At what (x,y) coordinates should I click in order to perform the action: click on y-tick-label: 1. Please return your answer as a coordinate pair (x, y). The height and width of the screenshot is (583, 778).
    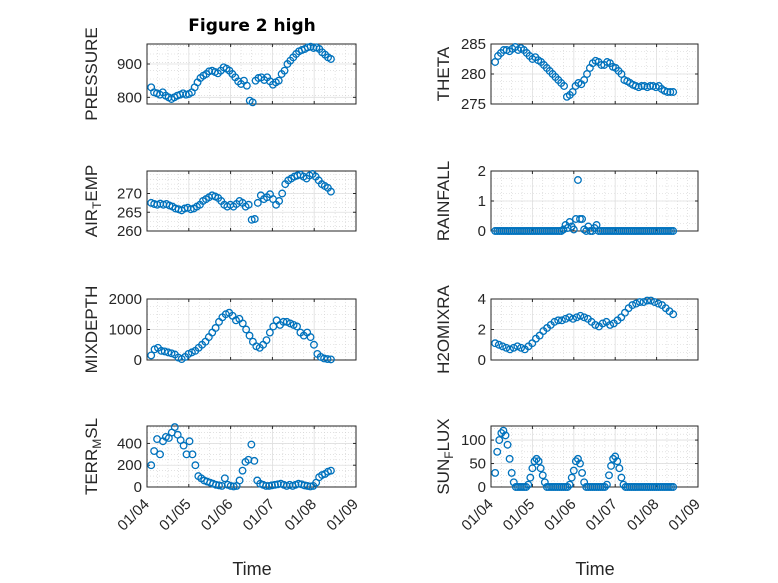
    Looking at the image, I should click on (482, 201).